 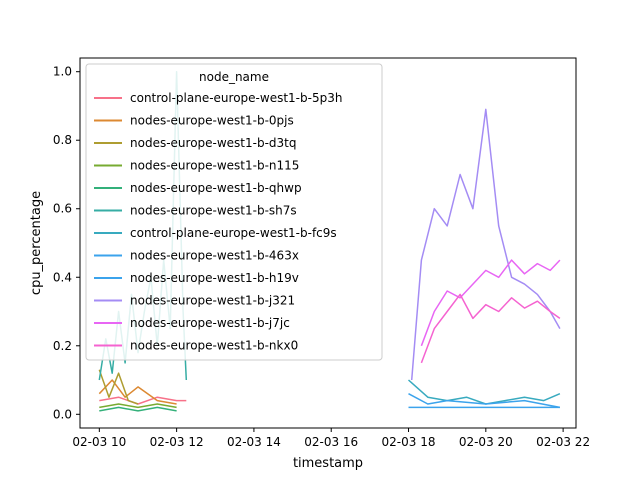 What do you see at coordinates (236, 98) in the screenshot?
I see `legend-entry: control-plane-europe-west1-b-5p3h` at bounding box center [236, 98].